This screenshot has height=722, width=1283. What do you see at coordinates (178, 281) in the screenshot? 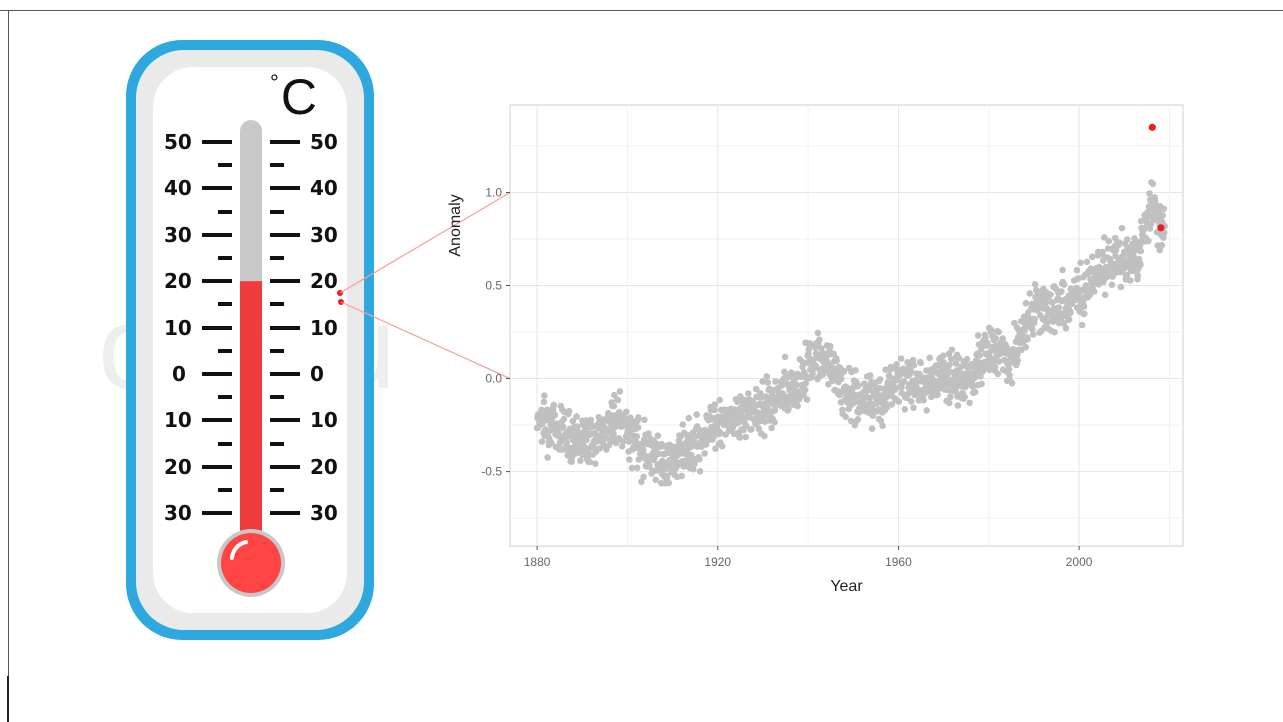
I see `scale-label-left: 20` at bounding box center [178, 281].